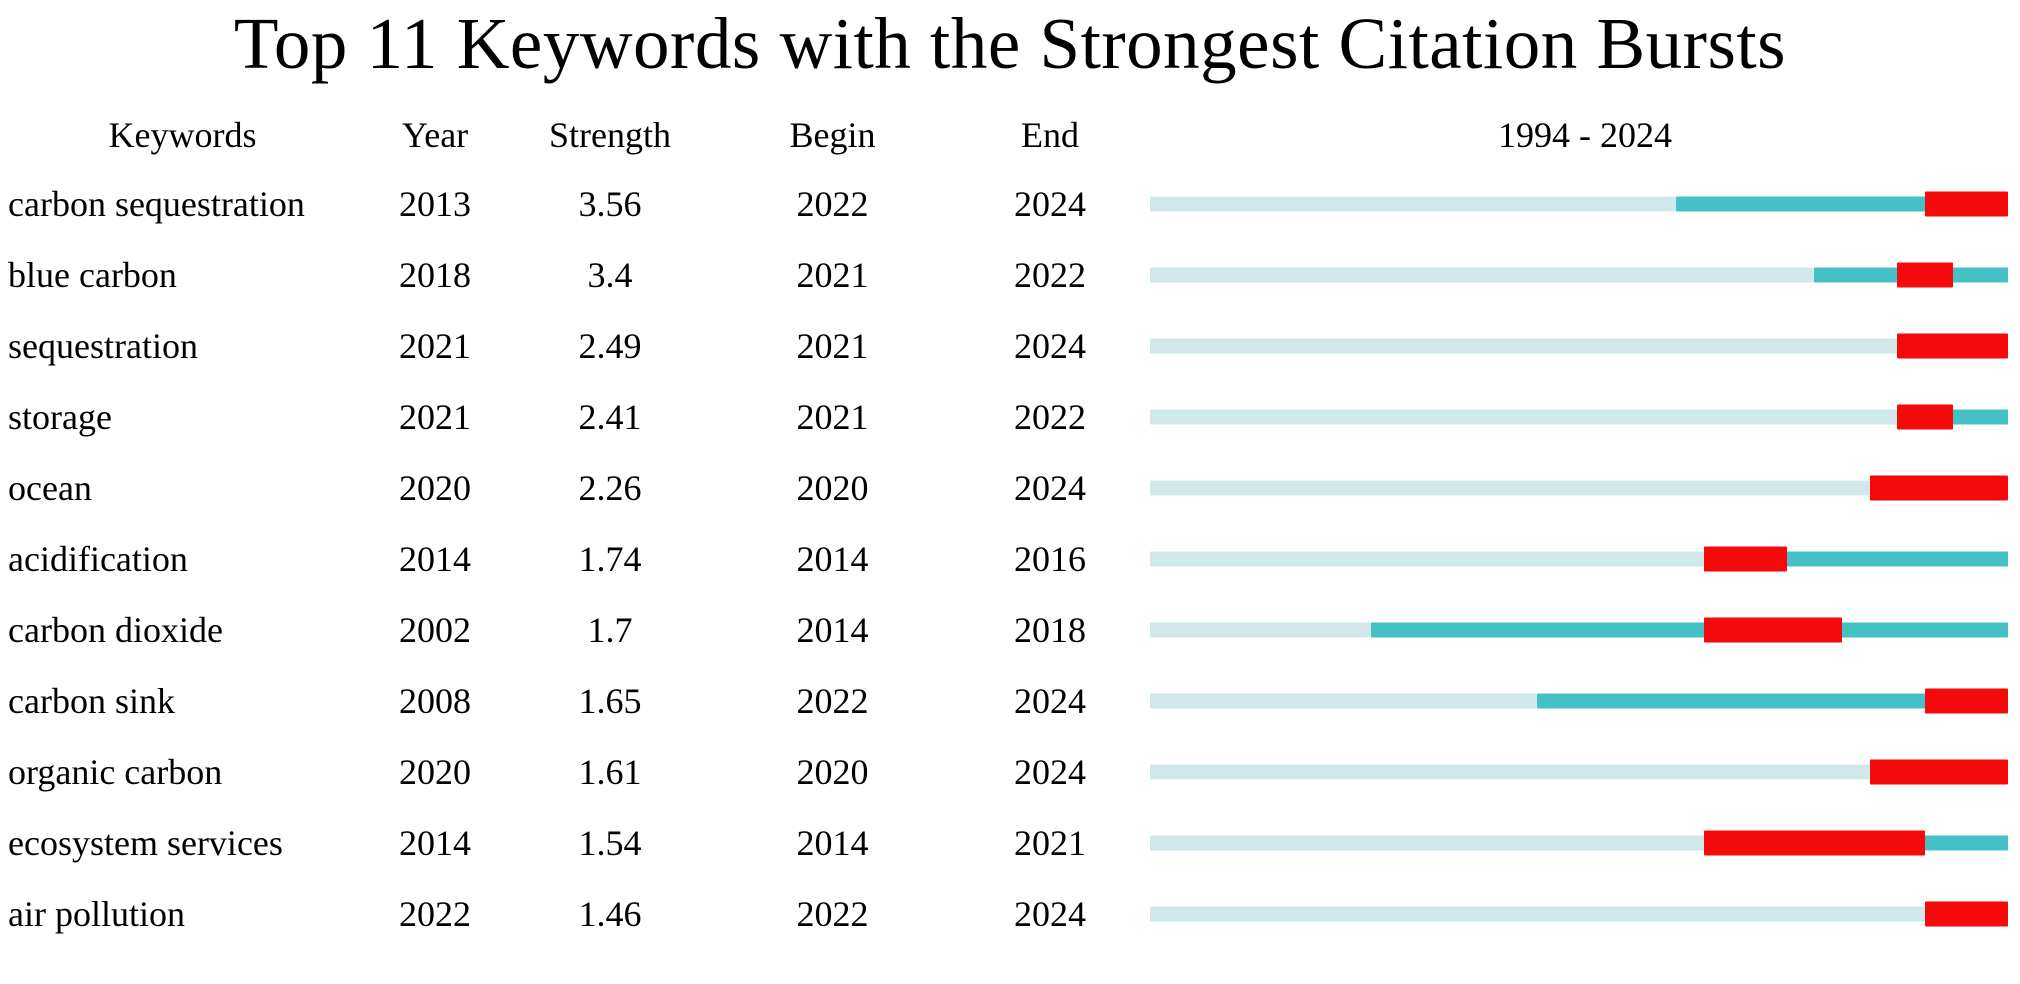 This screenshot has height=984, width=2020. Describe the element at coordinates (1050, 134) in the screenshot. I see `column-header-end: End` at that location.